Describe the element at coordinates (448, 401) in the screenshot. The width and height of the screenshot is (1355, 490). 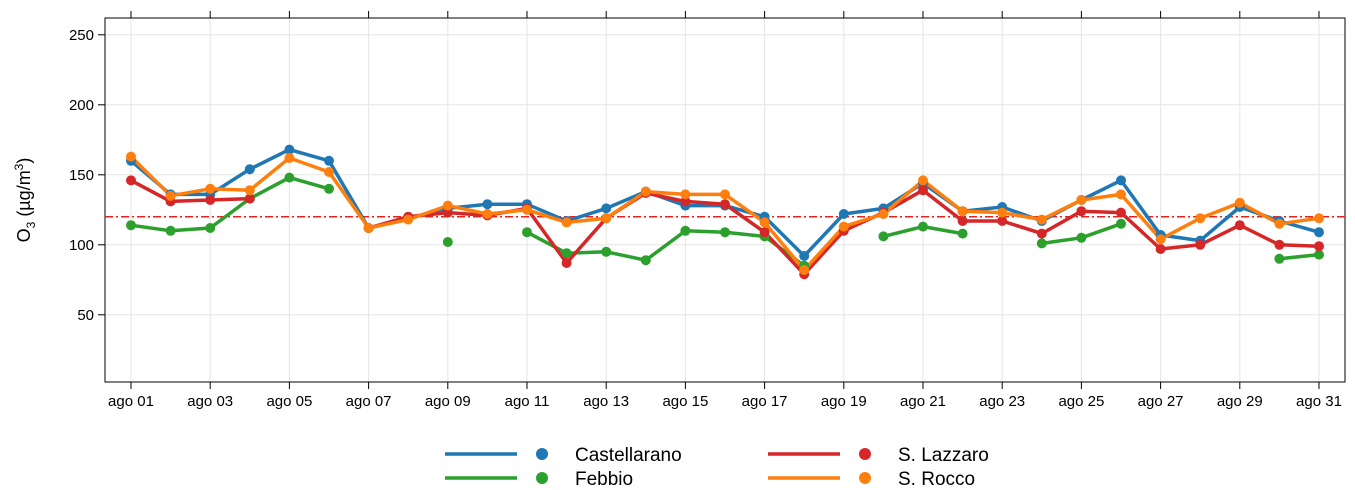
I see `x-tick-label: ago 09` at that location.